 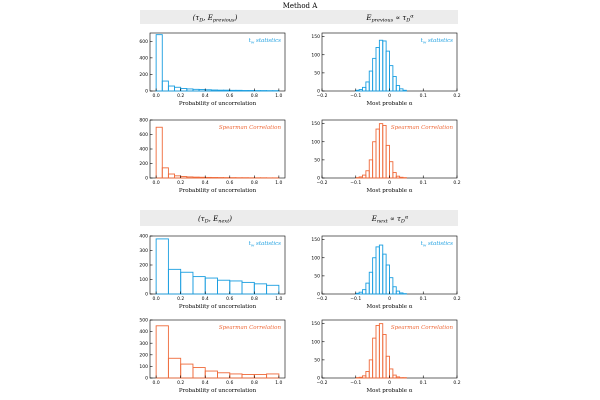 What do you see at coordinates (299, 218) in the screenshot?
I see `section-banner-bottom` at bounding box center [299, 218].